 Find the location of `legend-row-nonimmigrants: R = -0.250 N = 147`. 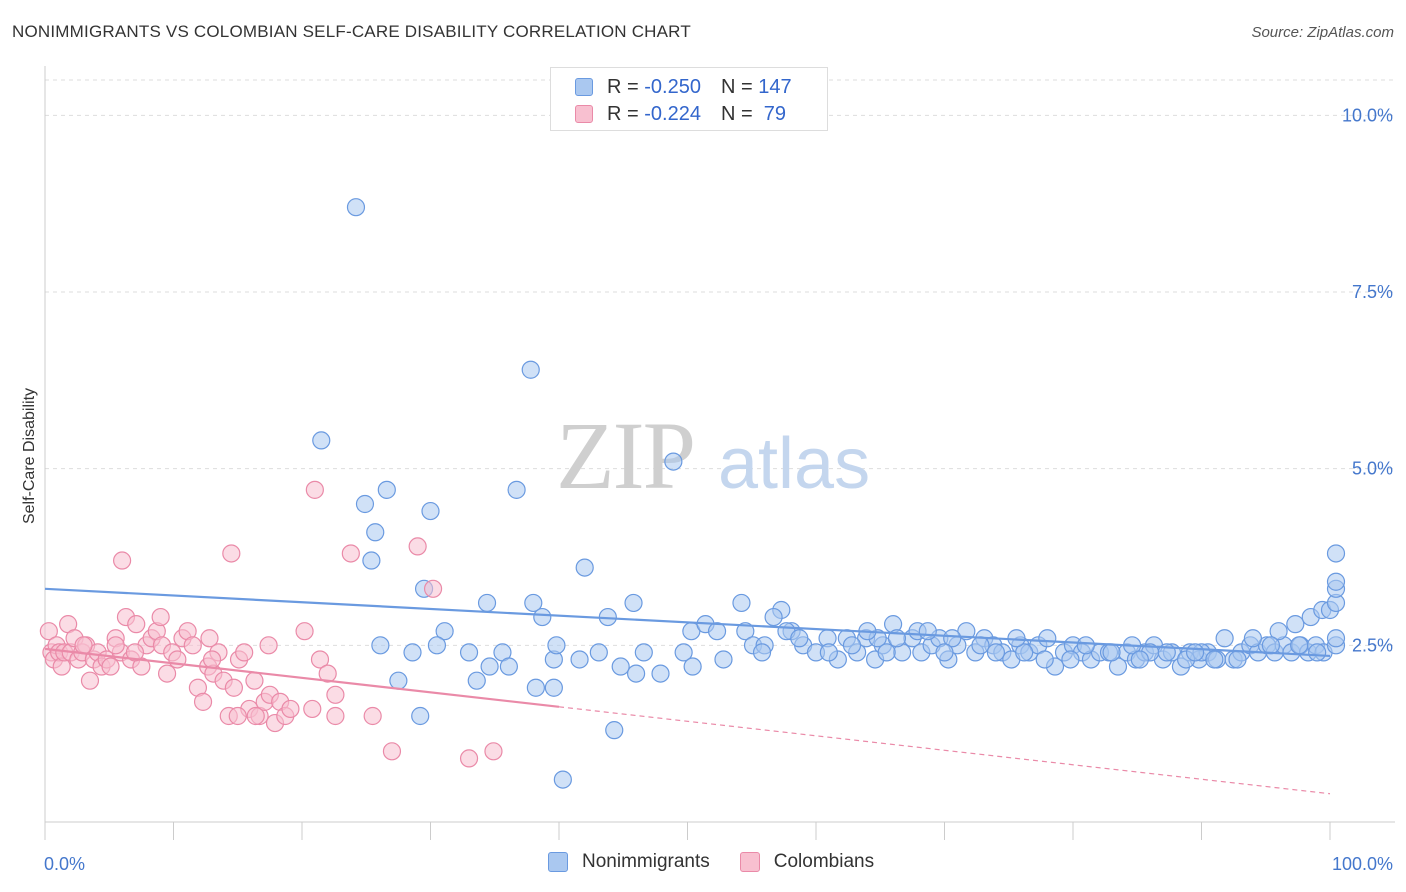

legend-row-nonimmigrants: R = -0.250 N = 147 is located at coordinates (683, 87).